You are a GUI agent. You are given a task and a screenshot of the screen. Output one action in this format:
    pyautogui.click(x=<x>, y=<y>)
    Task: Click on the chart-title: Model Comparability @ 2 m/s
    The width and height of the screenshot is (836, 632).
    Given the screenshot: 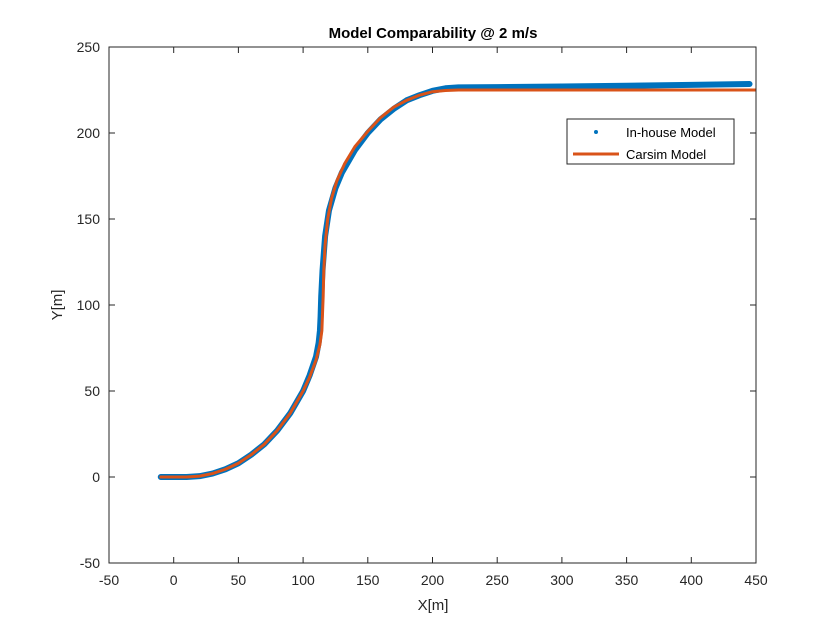 What is the action you would take?
    pyautogui.click(x=433, y=33)
    